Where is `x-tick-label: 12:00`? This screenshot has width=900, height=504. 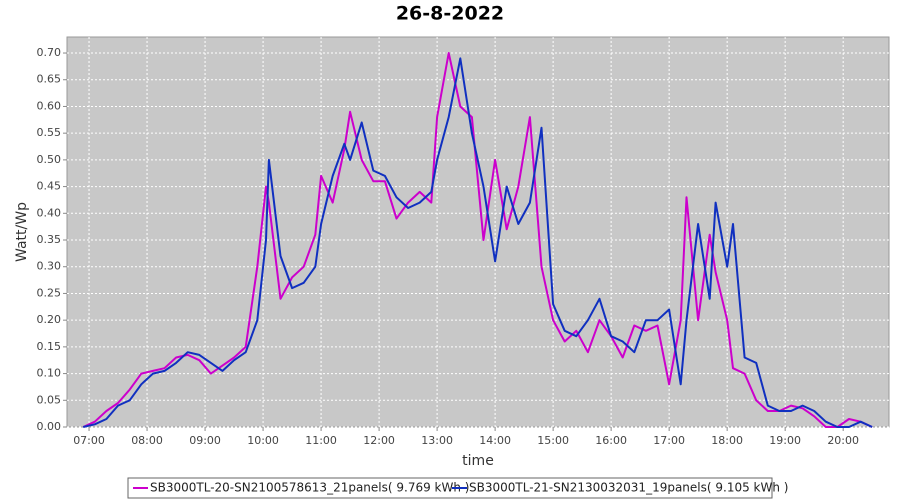 x-tick-label: 12:00 is located at coordinates (379, 440).